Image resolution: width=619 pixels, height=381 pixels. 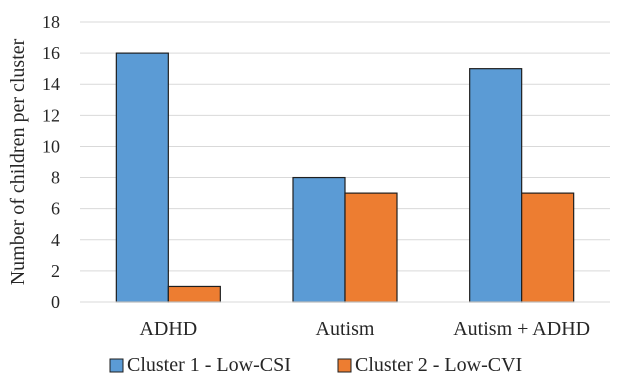 I want to click on y-tick-label: 16, so click(x=51, y=53).